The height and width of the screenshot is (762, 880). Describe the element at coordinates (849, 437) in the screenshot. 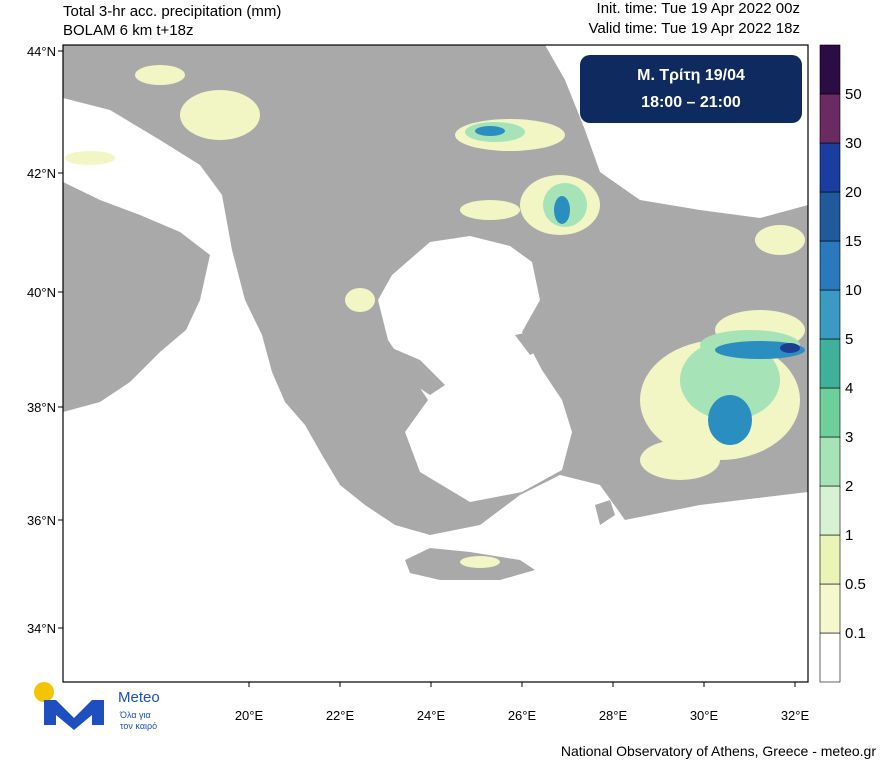

I see `colorbar-label: 3` at that location.